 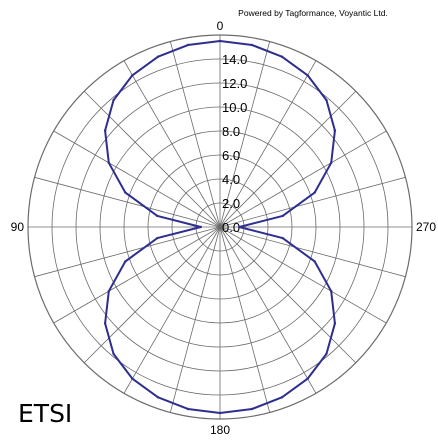 What do you see at coordinates (231, 131) in the screenshot?
I see `radial-tick-label: 8.0` at bounding box center [231, 131].